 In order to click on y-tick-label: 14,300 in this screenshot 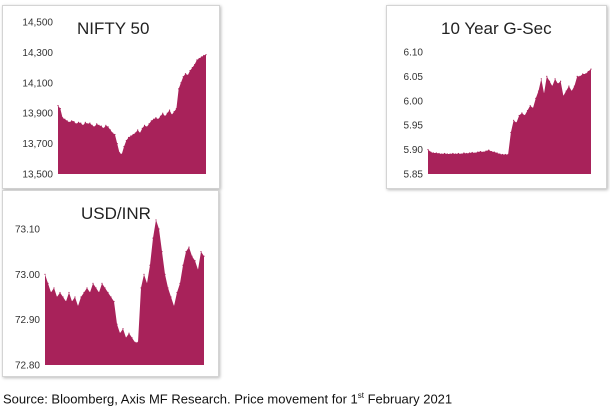, I will do `click(37, 53)`.